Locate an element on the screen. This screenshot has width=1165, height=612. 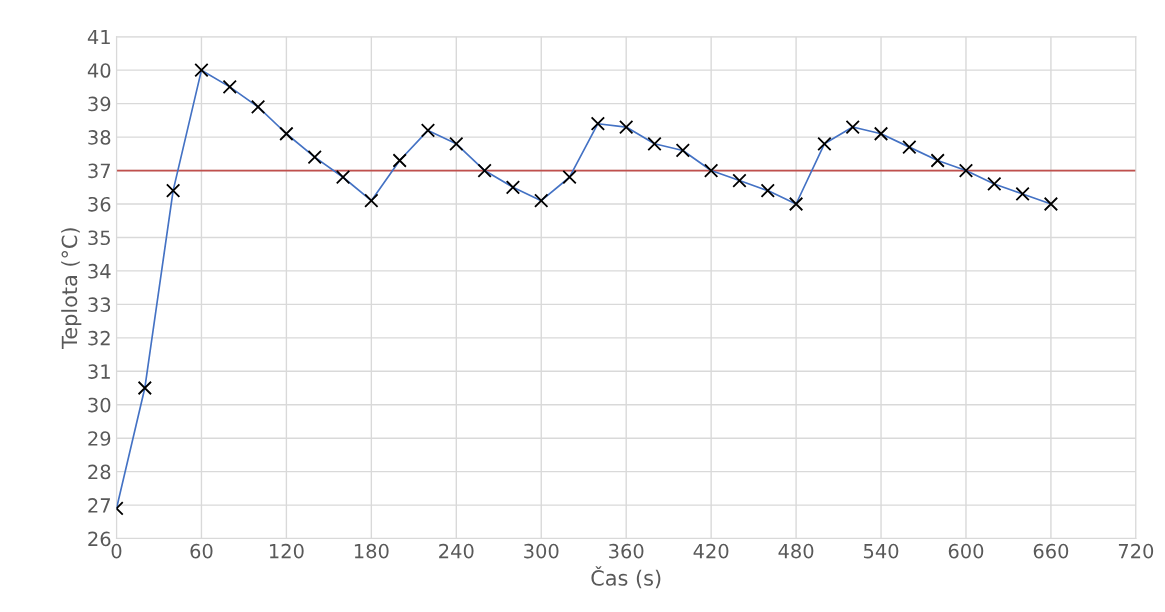
x-tick-label: 240 is located at coordinates (456, 551).